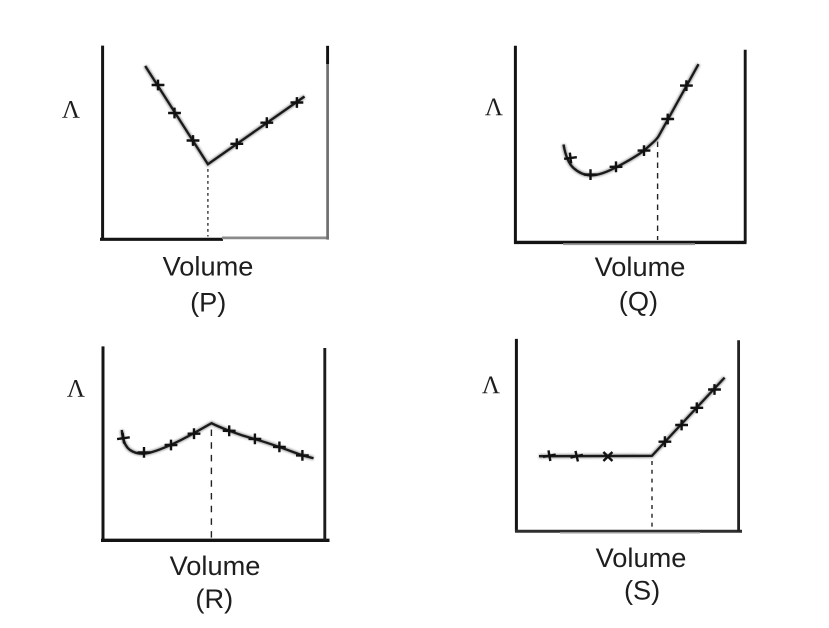 This screenshot has width=829, height=628. What do you see at coordinates (214, 598) in the screenshot?
I see `svg-text: (R)` at bounding box center [214, 598].